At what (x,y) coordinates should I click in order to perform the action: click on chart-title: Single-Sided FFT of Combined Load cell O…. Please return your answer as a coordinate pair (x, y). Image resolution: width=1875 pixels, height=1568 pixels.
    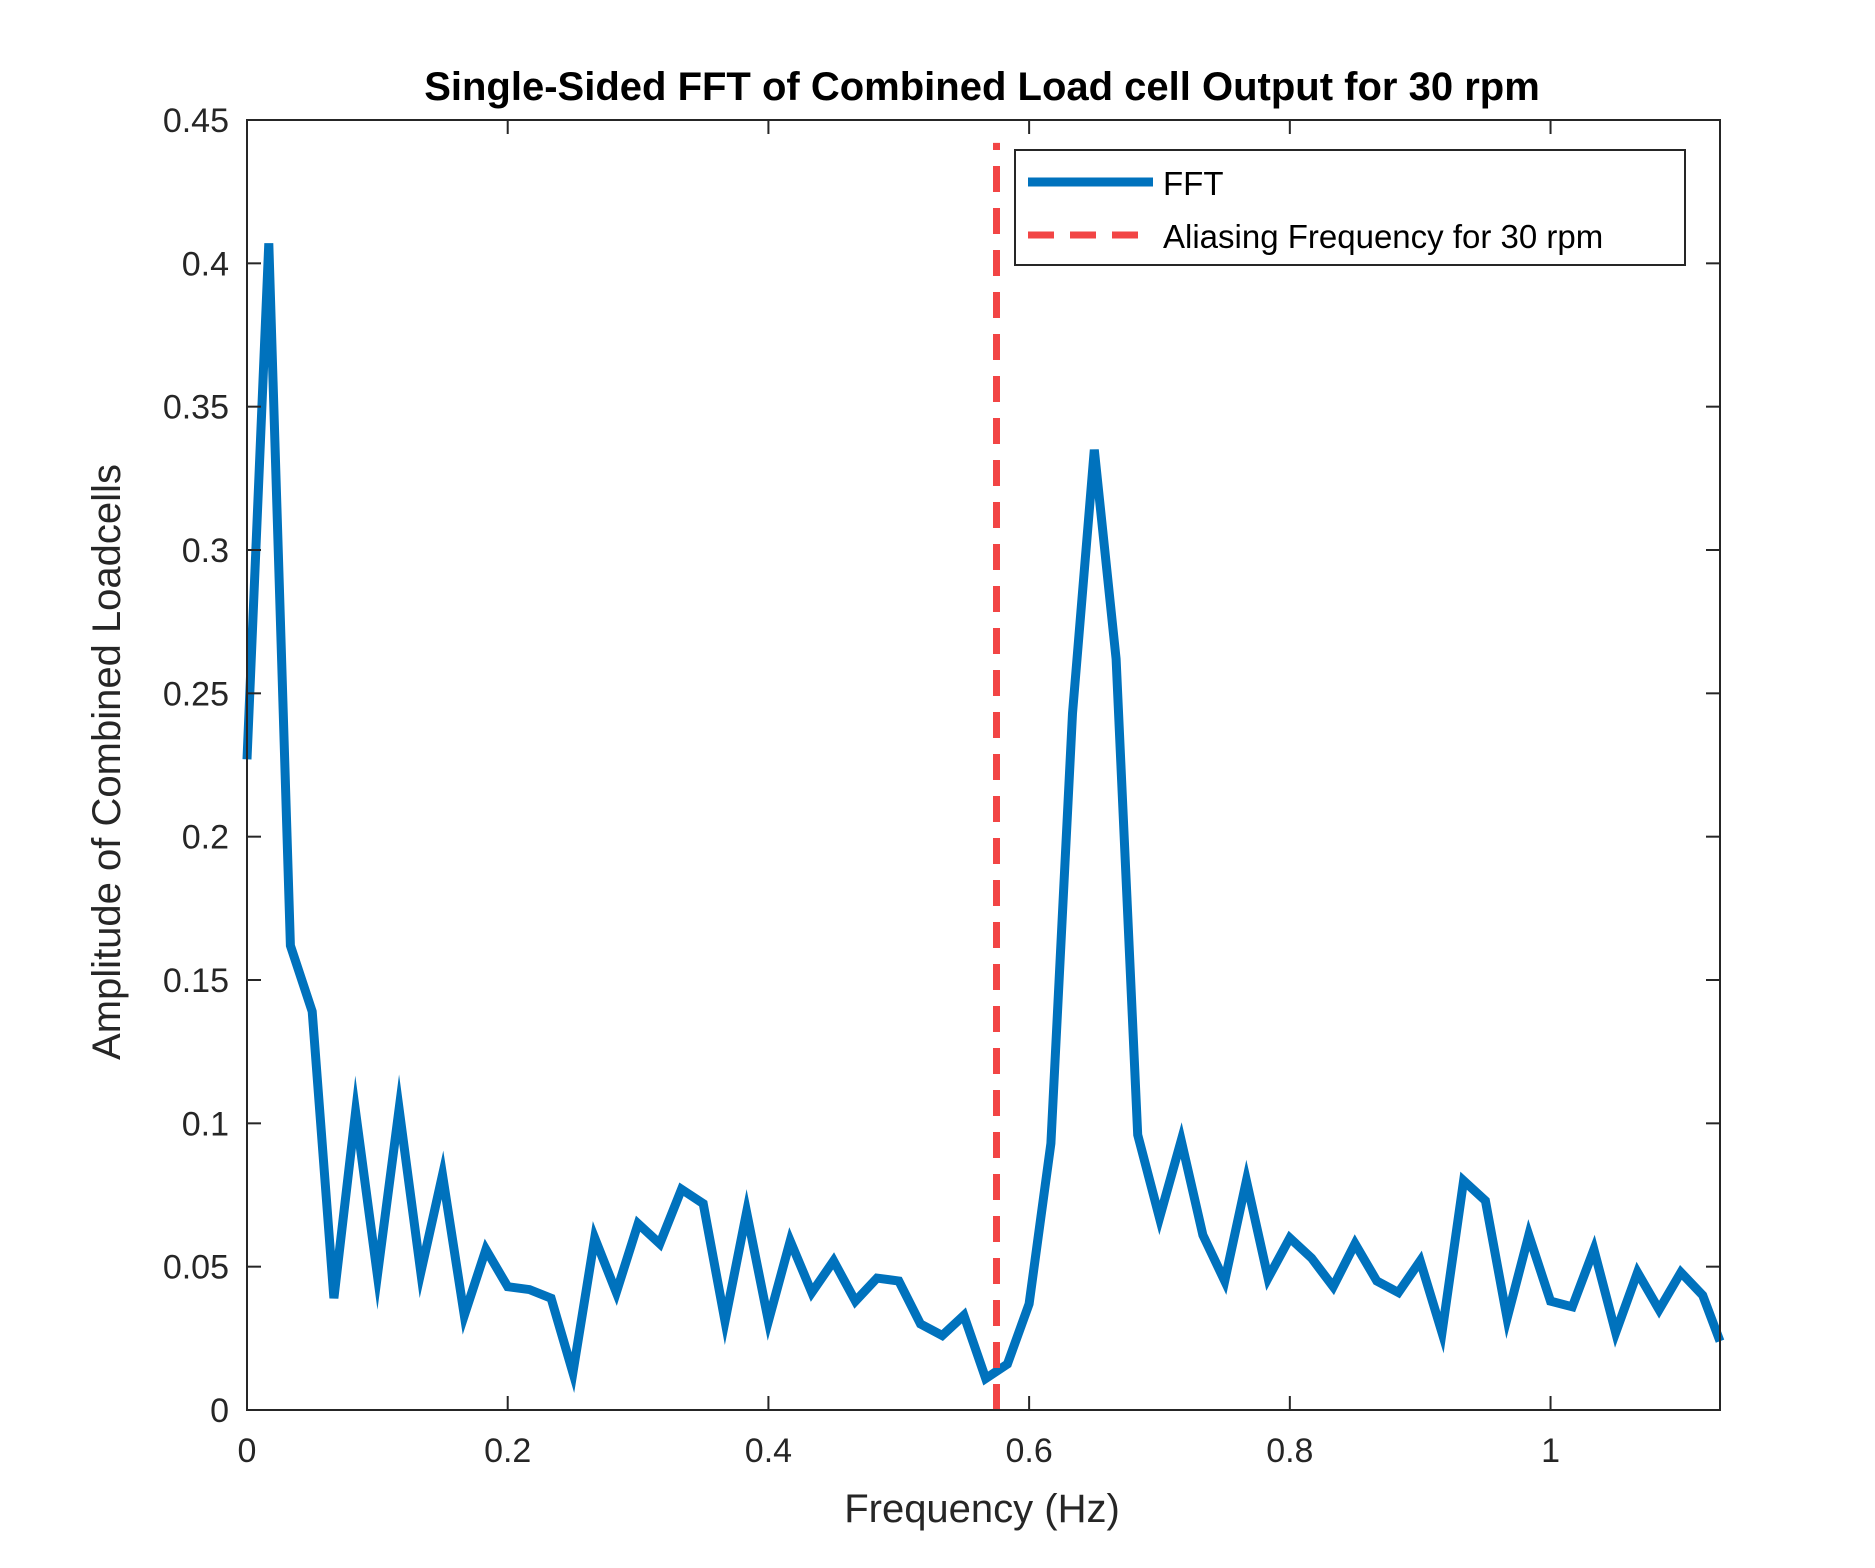
    Looking at the image, I should click on (982, 87).